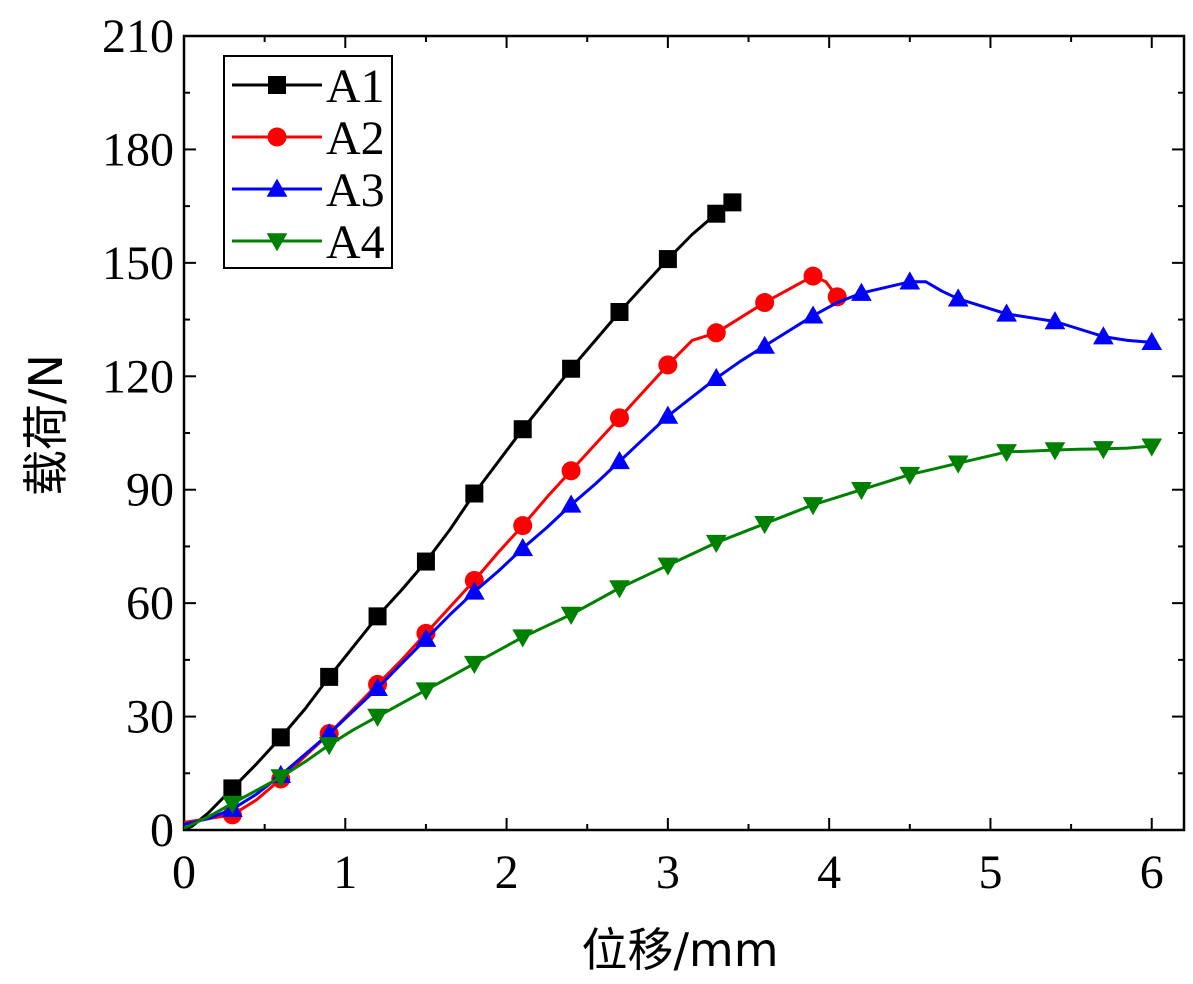  Describe the element at coordinates (668, 872) in the screenshot. I see `x-tick-label: 3` at that location.